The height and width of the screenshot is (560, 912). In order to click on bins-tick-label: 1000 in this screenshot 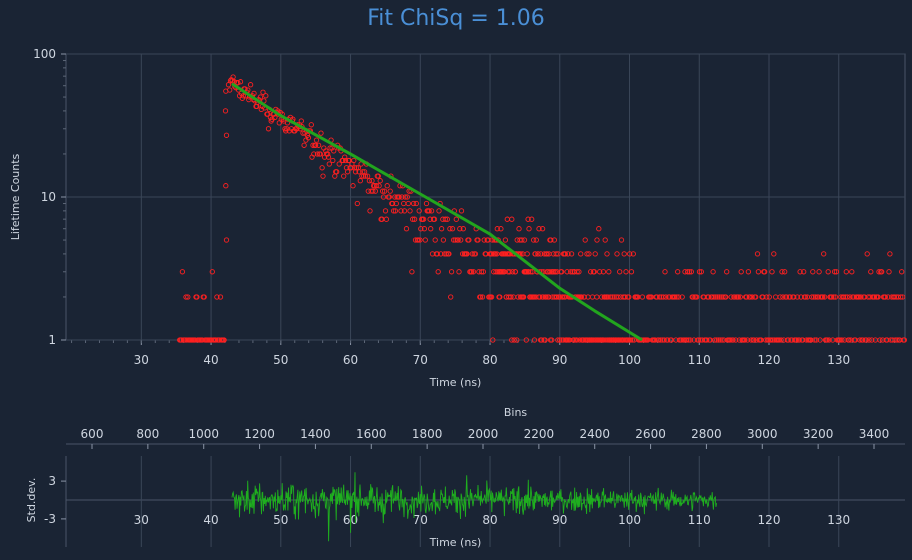, I will do `click(203, 434)`.